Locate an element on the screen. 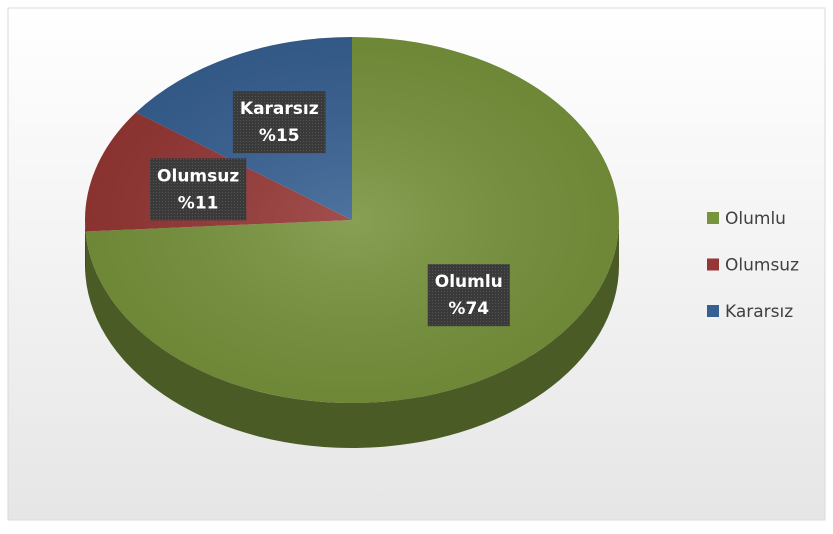 This screenshot has height=534, width=833. legend-label: Olumsuz is located at coordinates (762, 266).